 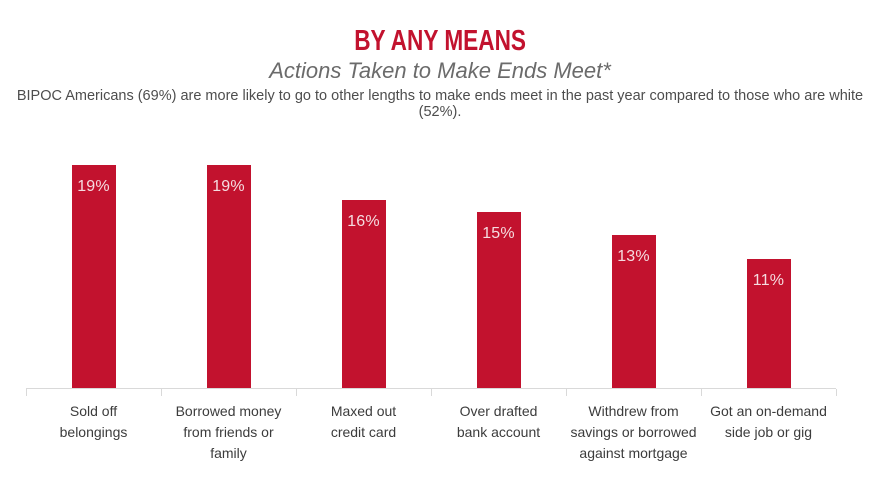 I want to click on bar-slot: 16%, so click(x=363, y=270).